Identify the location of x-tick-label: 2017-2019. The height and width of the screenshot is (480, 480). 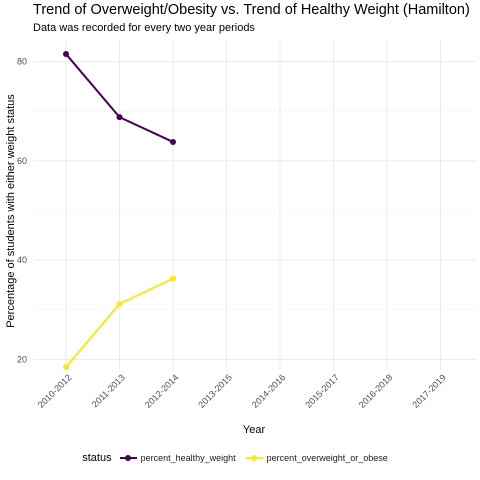
(429, 391).